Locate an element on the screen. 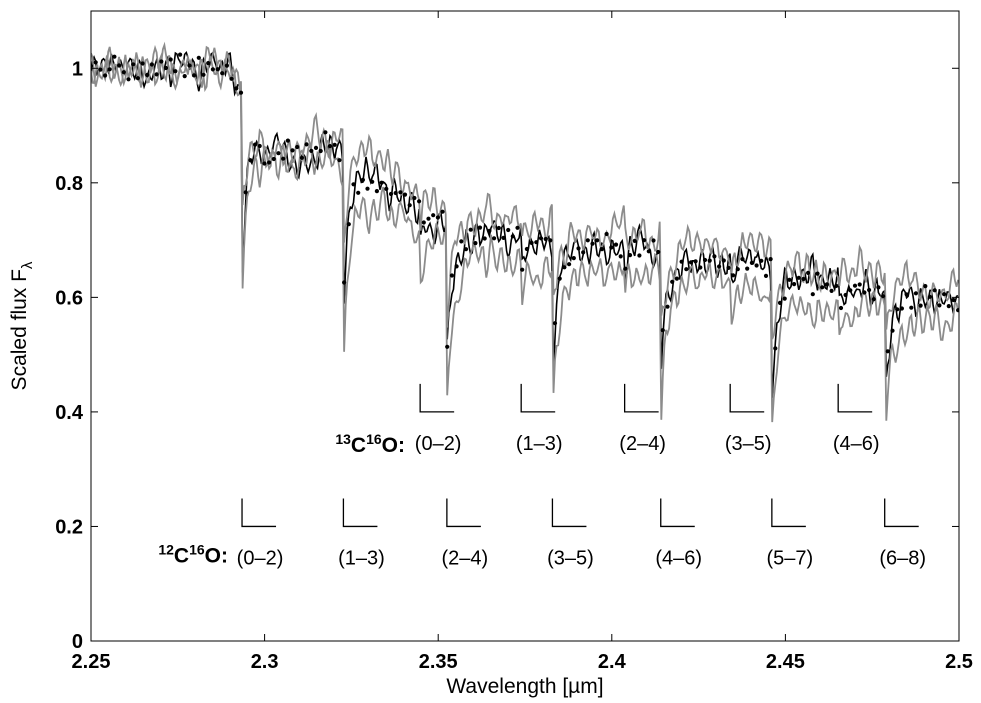 The height and width of the screenshot is (703, 981). y-axis-label: Scaled flux Fλ is located at coordinates (22, 325).